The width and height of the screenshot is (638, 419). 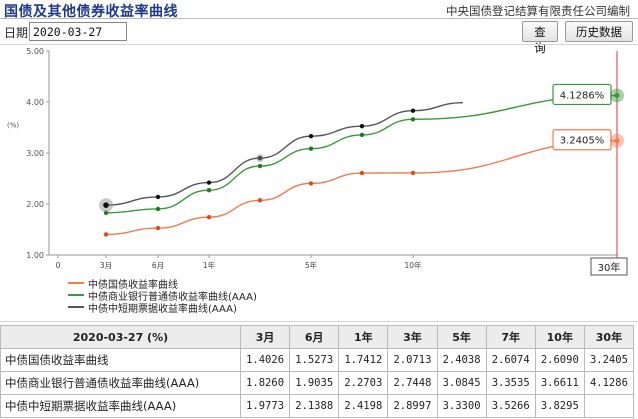 I want to click on table-column-header: 10年, so click(x=559, y=337).